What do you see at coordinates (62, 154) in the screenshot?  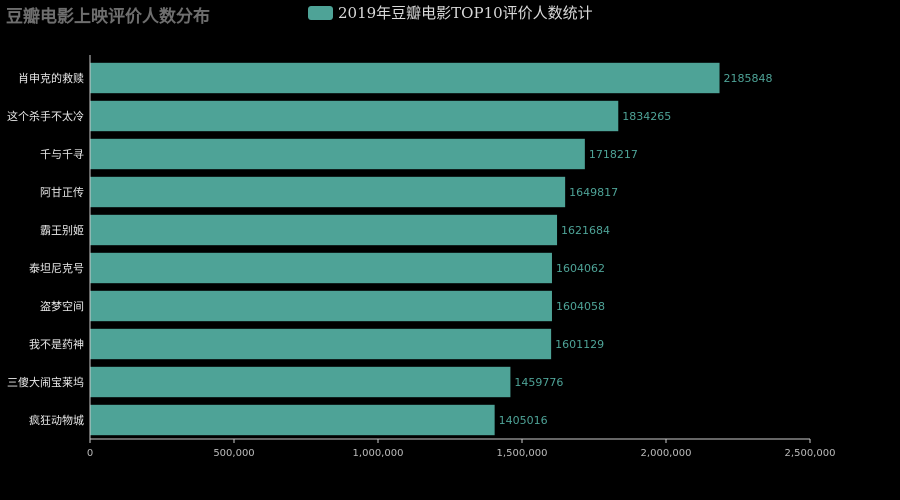 I see `category-label: 千与千寻` at bounding box center [62, 154].